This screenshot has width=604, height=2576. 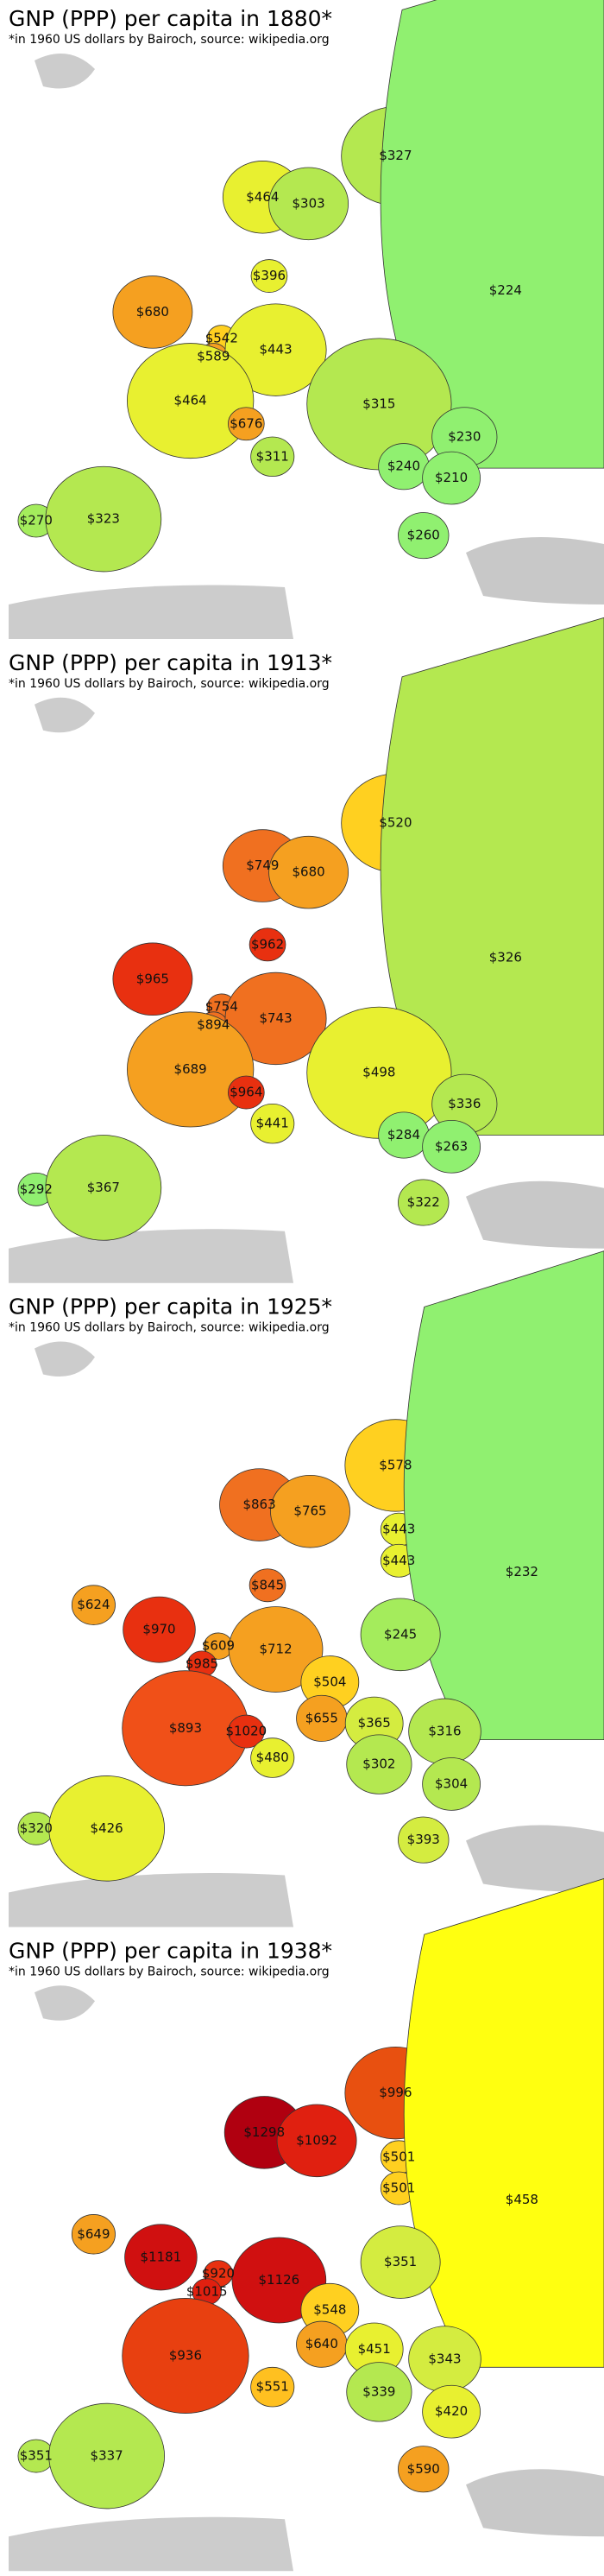 I want to click on value-label: $962, so click(x=267, y=944).